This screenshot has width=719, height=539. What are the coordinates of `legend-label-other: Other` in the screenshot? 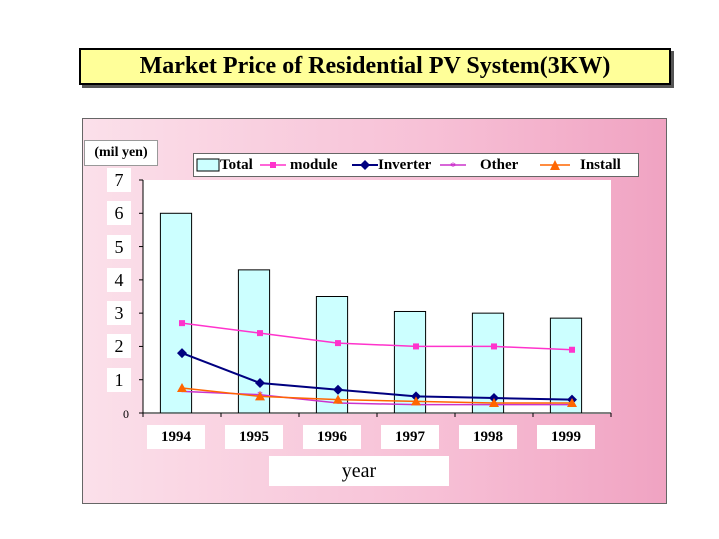 It's located at (499, 164).